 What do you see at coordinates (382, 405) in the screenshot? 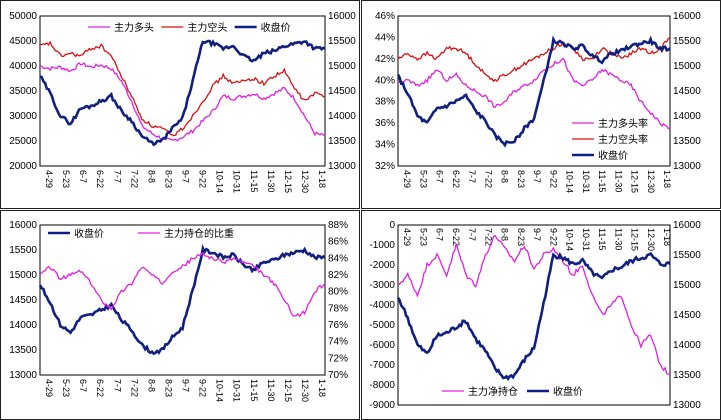
I see `left-axis-tick-label: -9000` at bounding box center [382, 405].